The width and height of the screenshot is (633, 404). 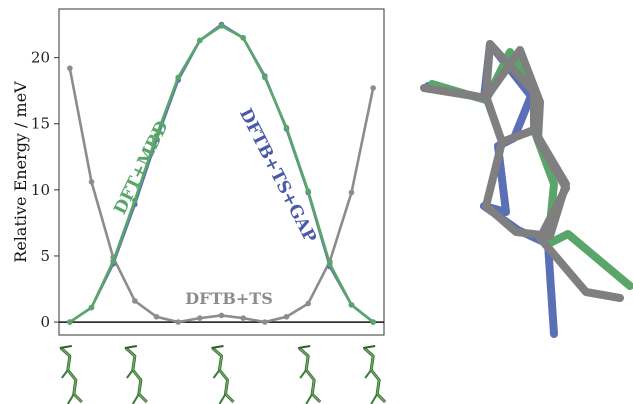 I want to click on label-dftb-ts: DFTB+TS, so click(x=229, y=298).